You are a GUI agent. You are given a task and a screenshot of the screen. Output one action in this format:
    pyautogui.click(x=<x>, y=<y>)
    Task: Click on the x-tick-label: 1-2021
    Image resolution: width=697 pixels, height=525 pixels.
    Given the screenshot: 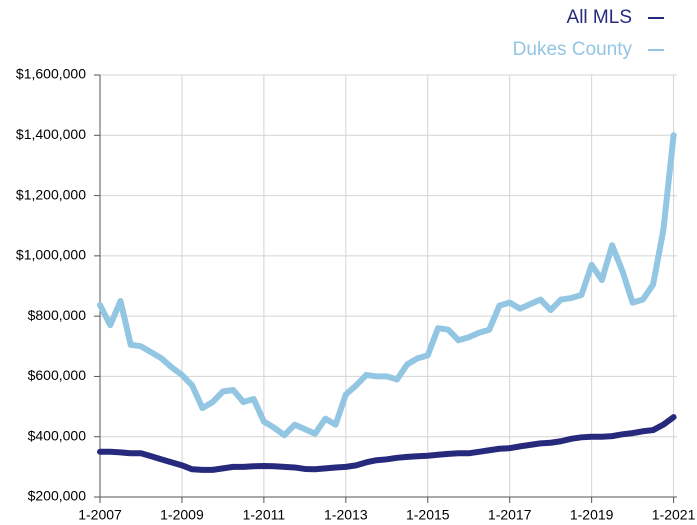 What is the action you would take?
    pyautogui.click(x=674, y=515)
    